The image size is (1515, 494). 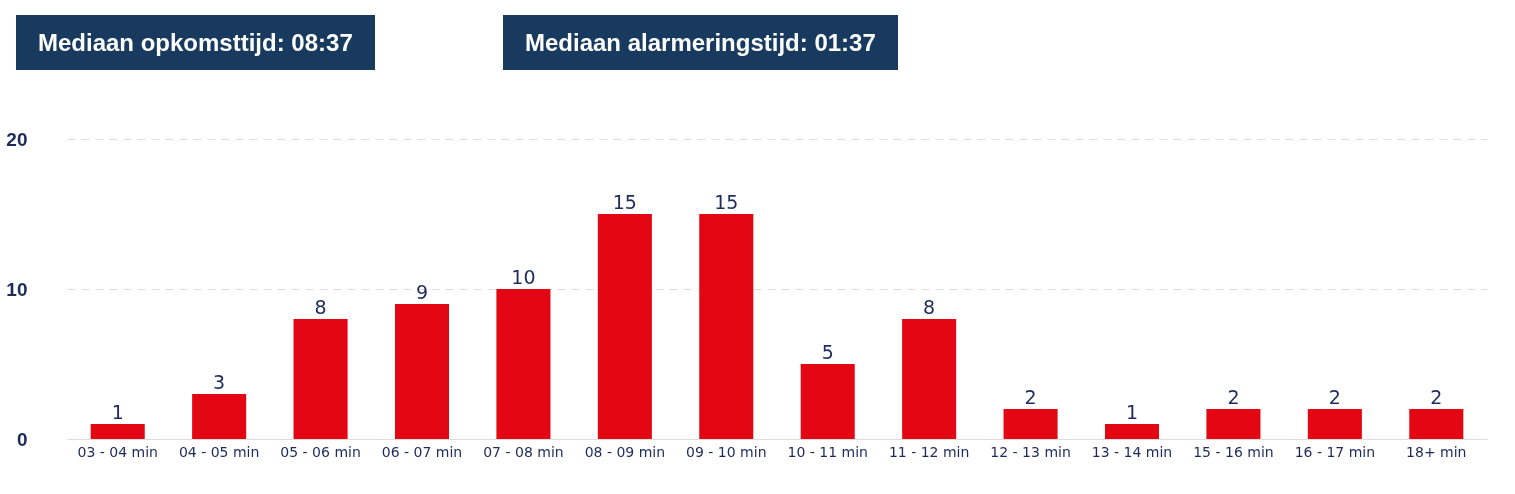 I want to click on x-tick-label: 13 - 14 min, so click(x=1132, y=451).